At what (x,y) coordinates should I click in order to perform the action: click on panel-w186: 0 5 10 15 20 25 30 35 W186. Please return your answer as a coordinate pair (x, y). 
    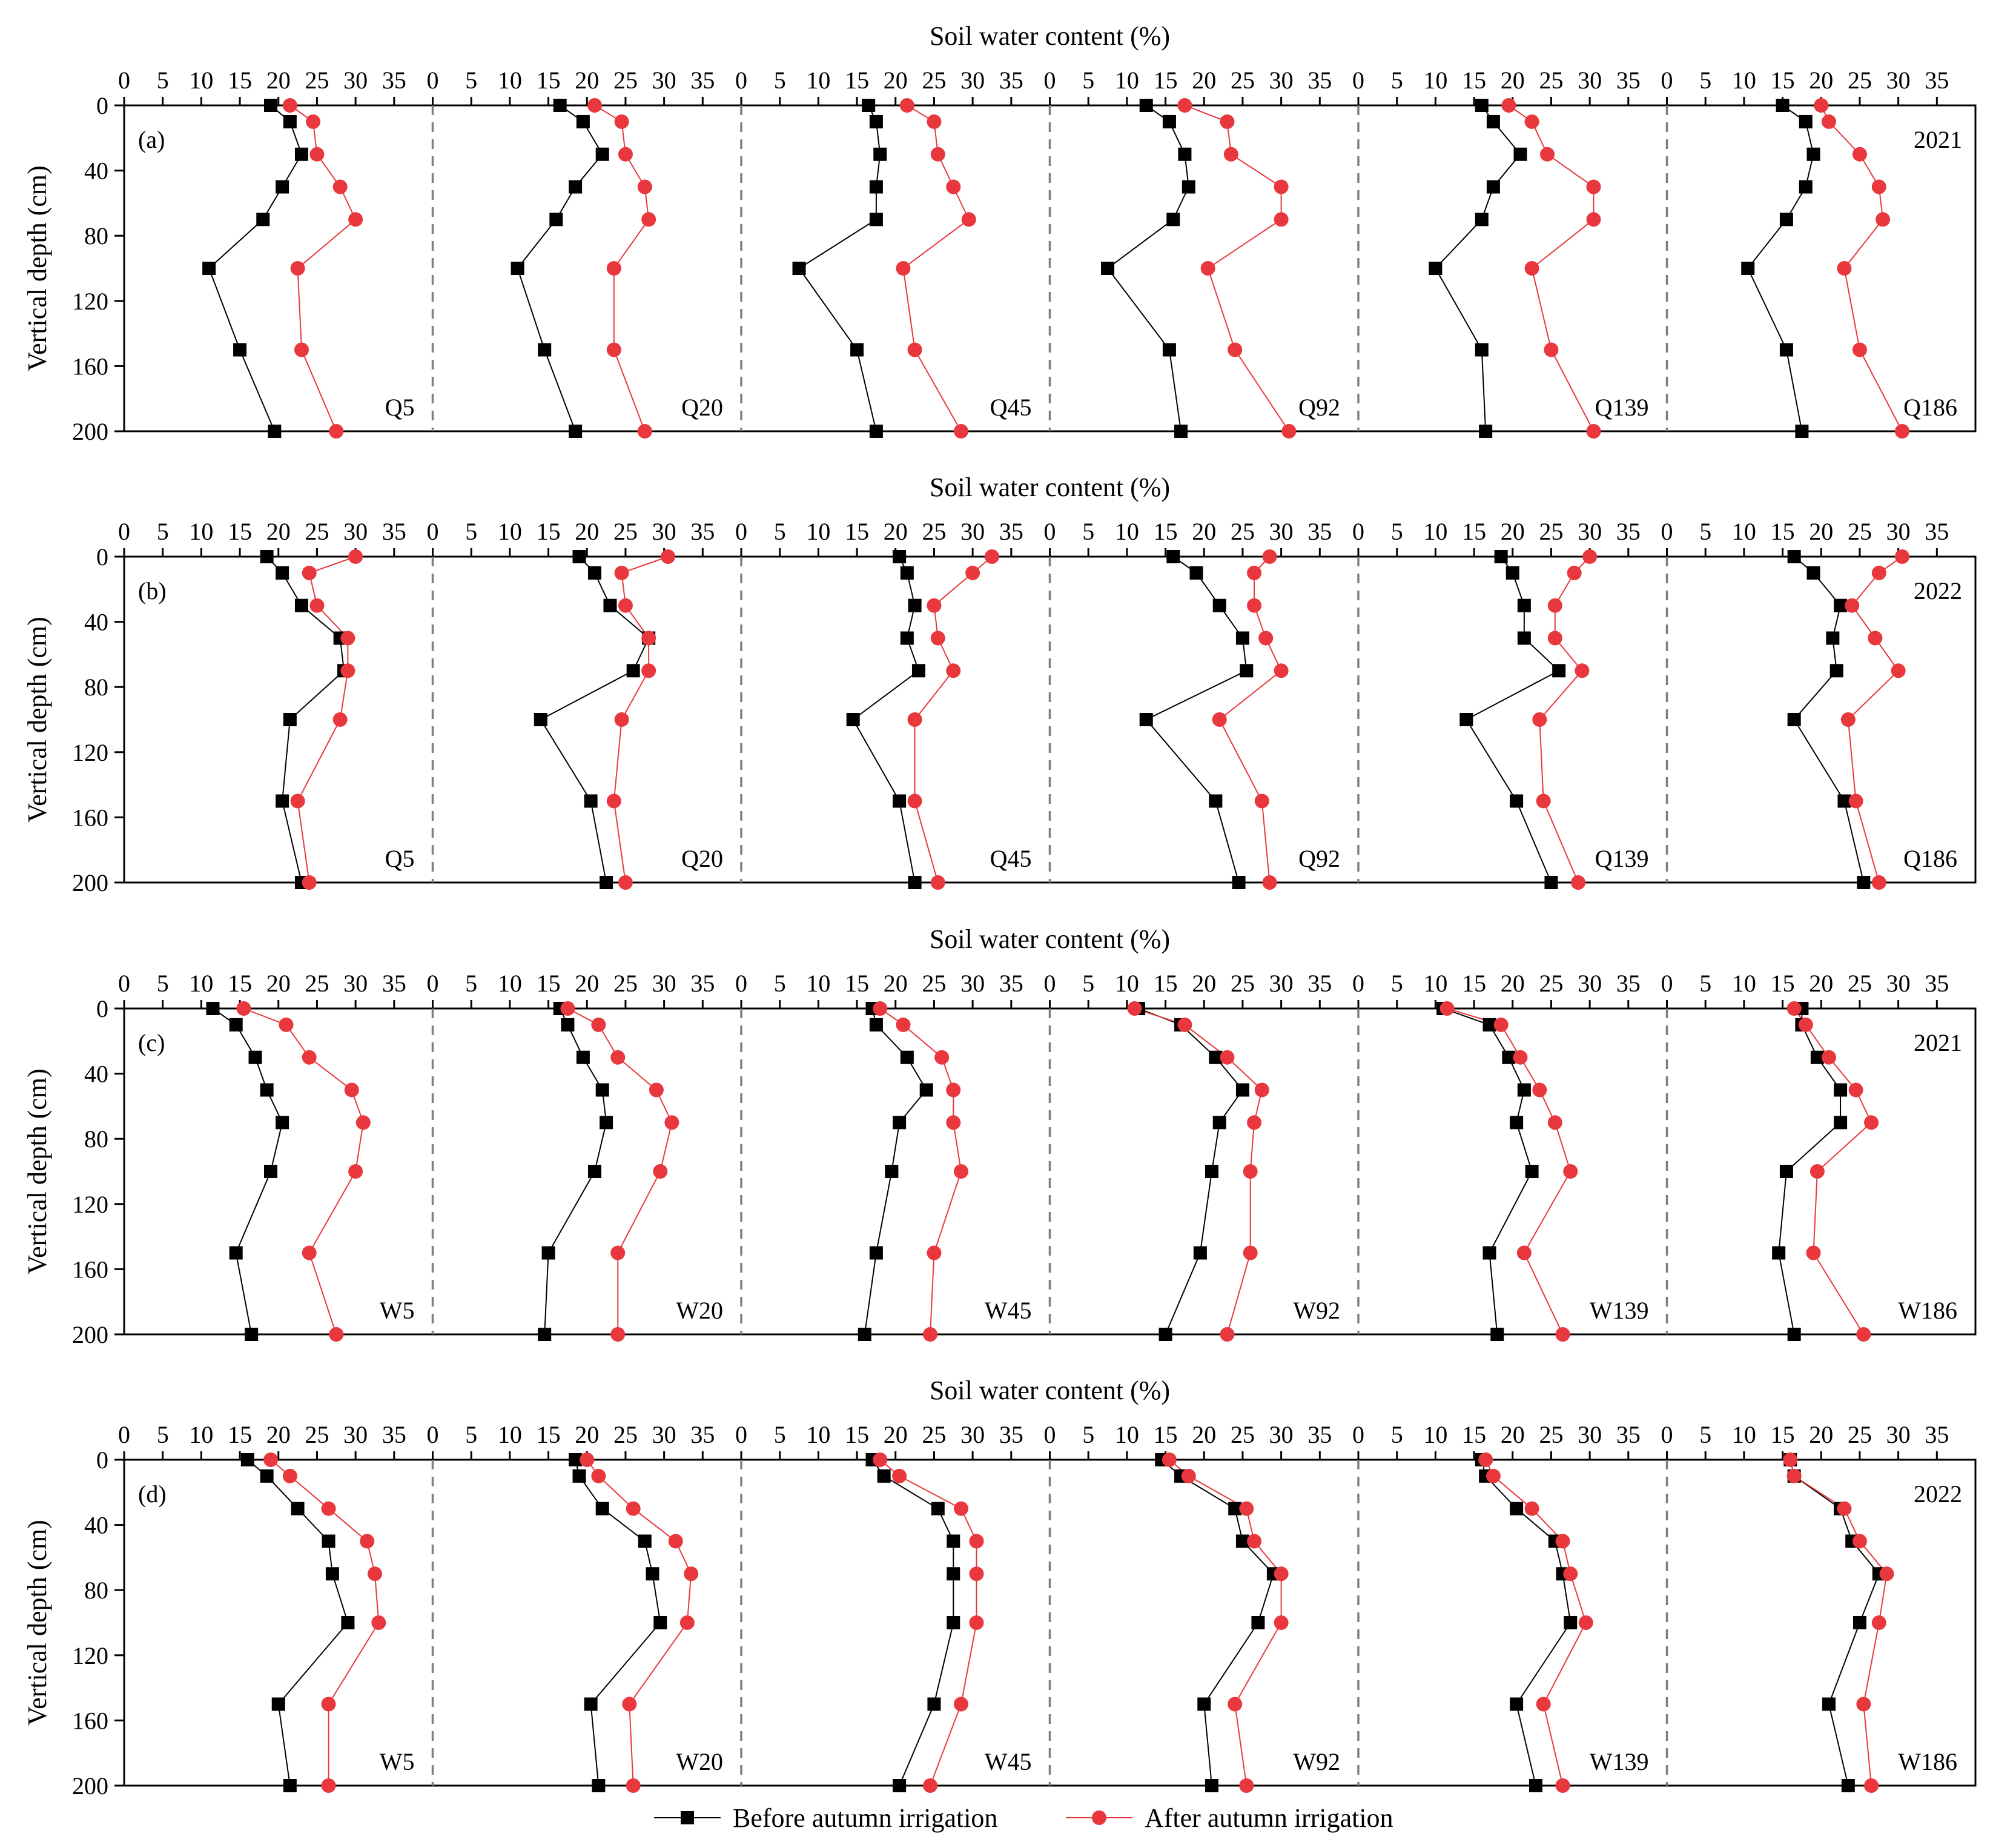
    Looking at the image, I should click on (1809, 1156).